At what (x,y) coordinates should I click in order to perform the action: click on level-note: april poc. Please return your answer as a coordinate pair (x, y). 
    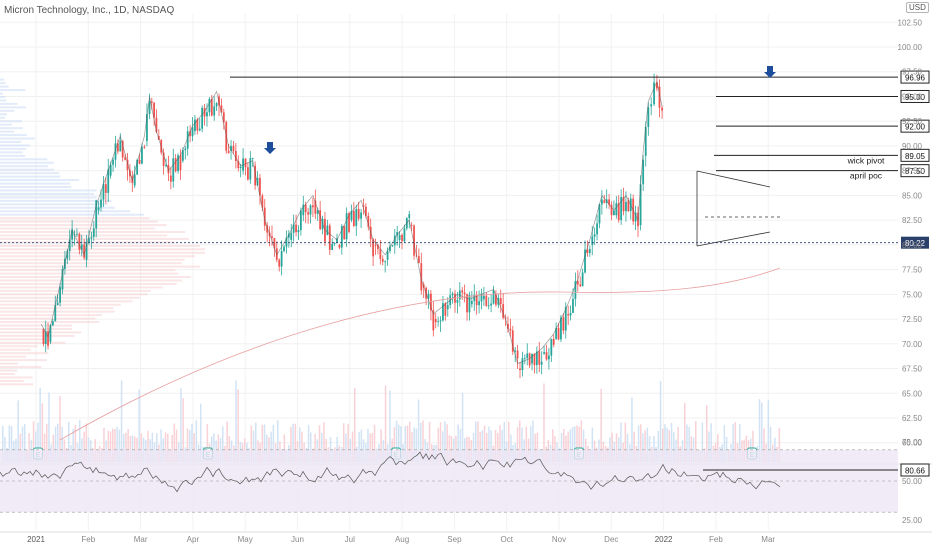
    Looking at the image, I should click on (866, 176).